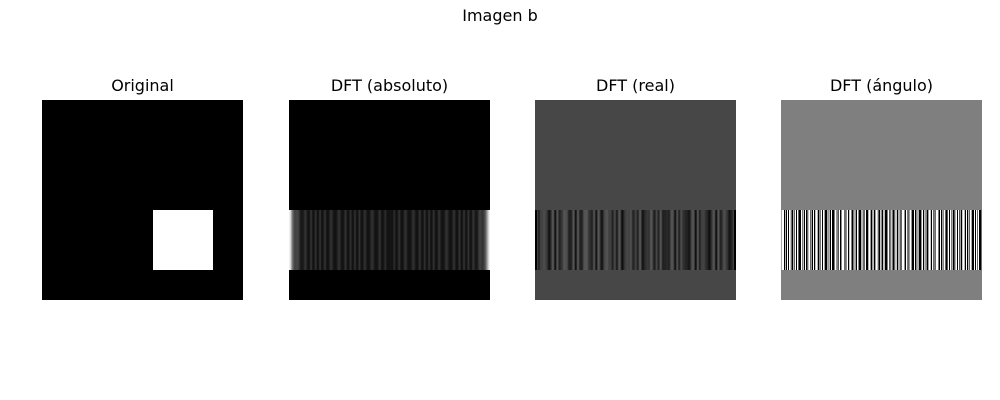 The image size is (1000, 400). I want to click on dft-real-image-svg, so click(635, 200).